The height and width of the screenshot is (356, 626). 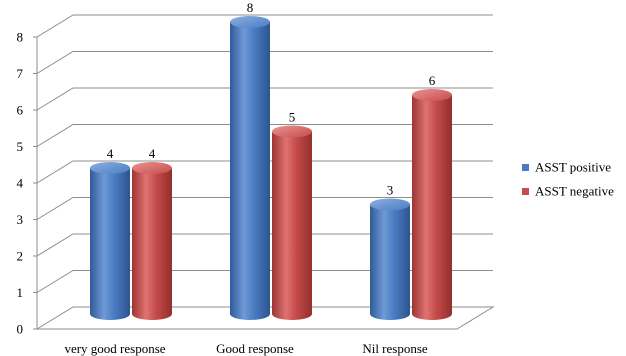 What do you see at coordinates (390, 190) in the screenshot?
I see `data-label: 3` at bounding box center [390, 190].